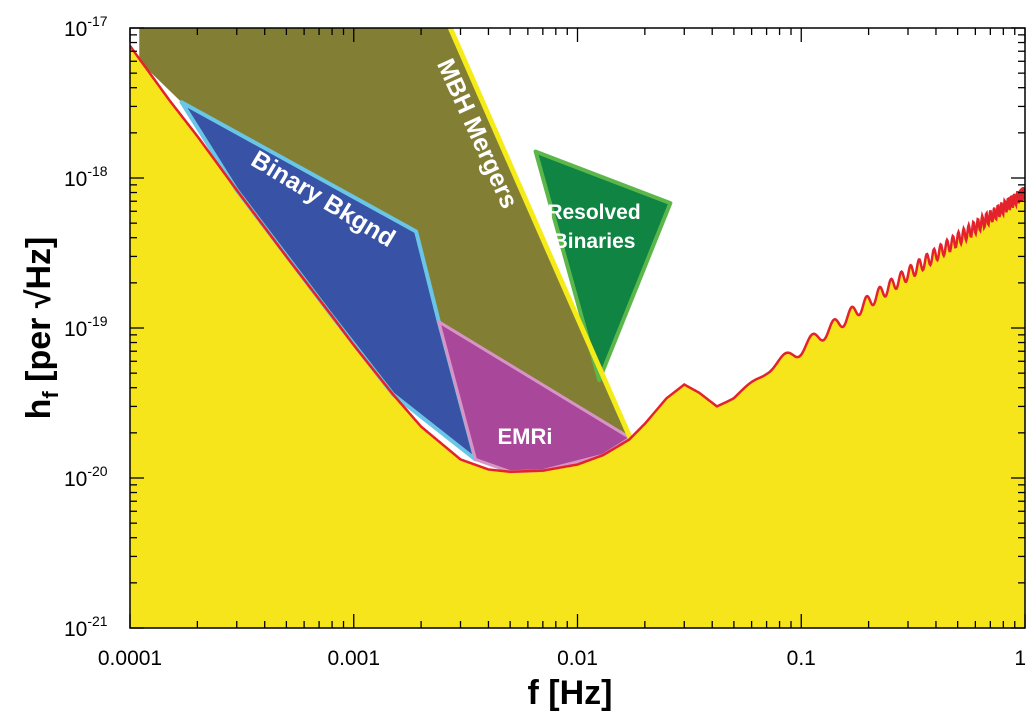 The image size is (1026, 713). I want to click on y-axis-title: hf [per √Hz], so click(41, 328).